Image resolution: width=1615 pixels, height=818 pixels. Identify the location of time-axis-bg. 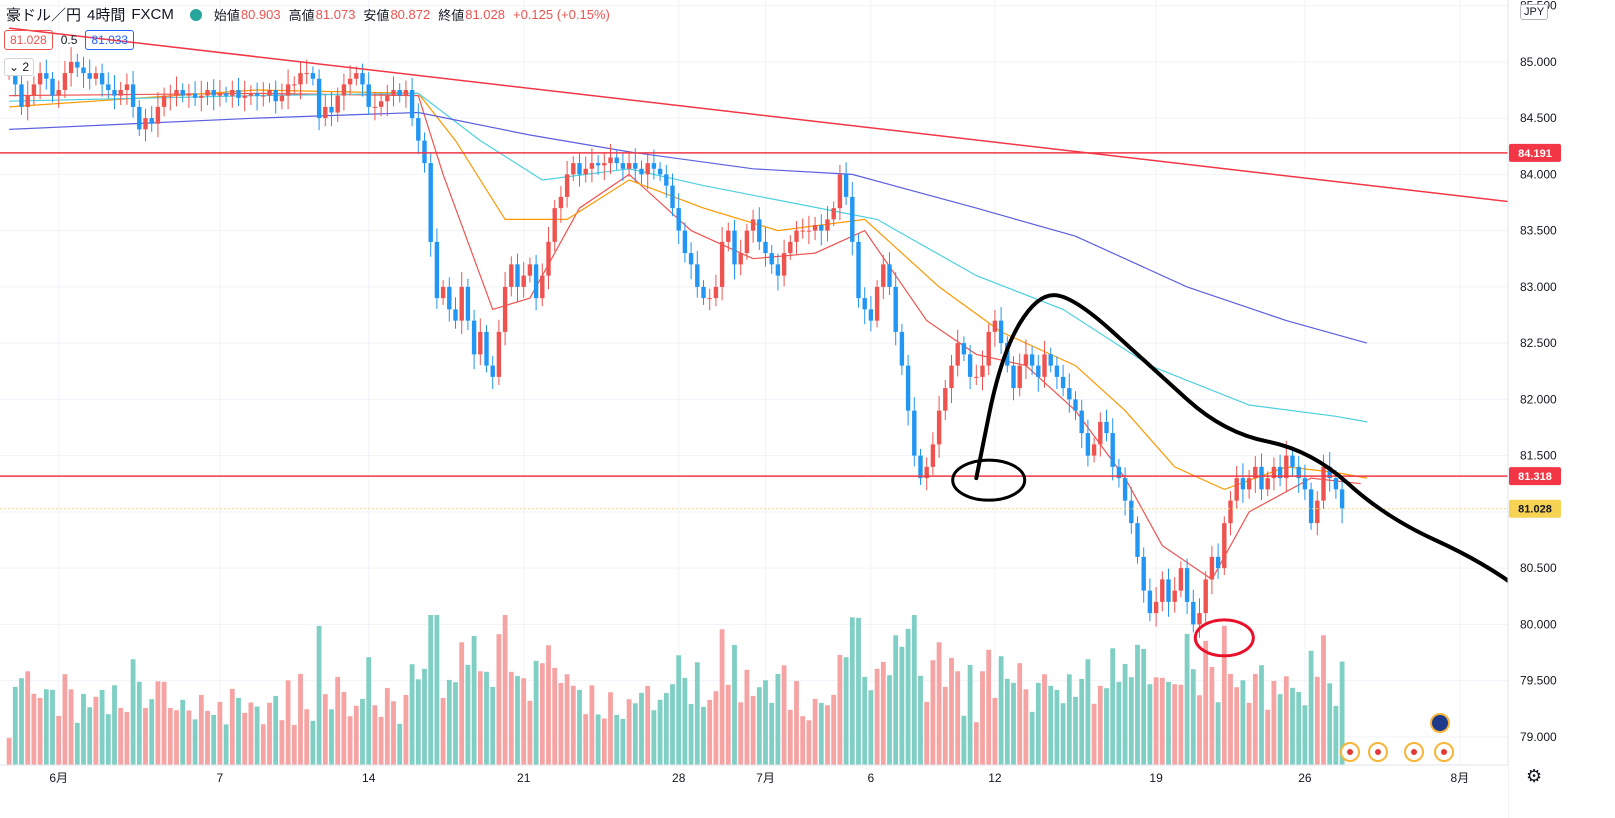
(754, 791).